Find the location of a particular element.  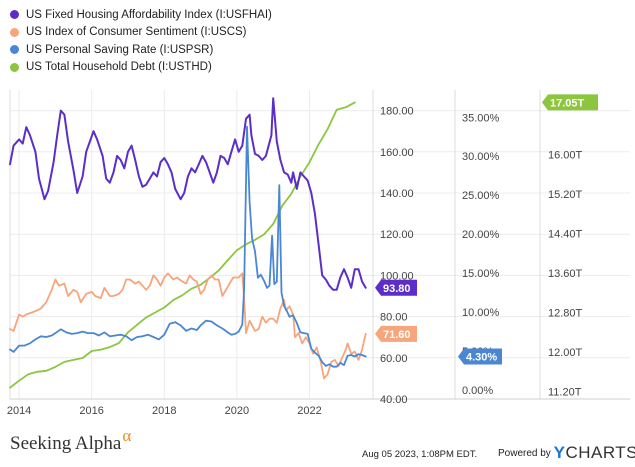

badge-label-psr: 4.30% is located at coordinates (481, 358).